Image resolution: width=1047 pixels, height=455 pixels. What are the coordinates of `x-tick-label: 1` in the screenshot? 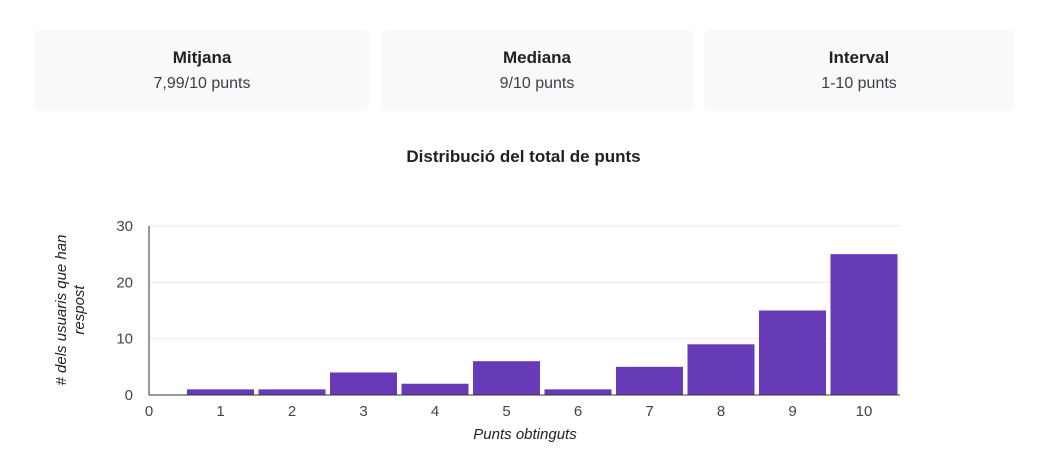 It's located at (220, 411).